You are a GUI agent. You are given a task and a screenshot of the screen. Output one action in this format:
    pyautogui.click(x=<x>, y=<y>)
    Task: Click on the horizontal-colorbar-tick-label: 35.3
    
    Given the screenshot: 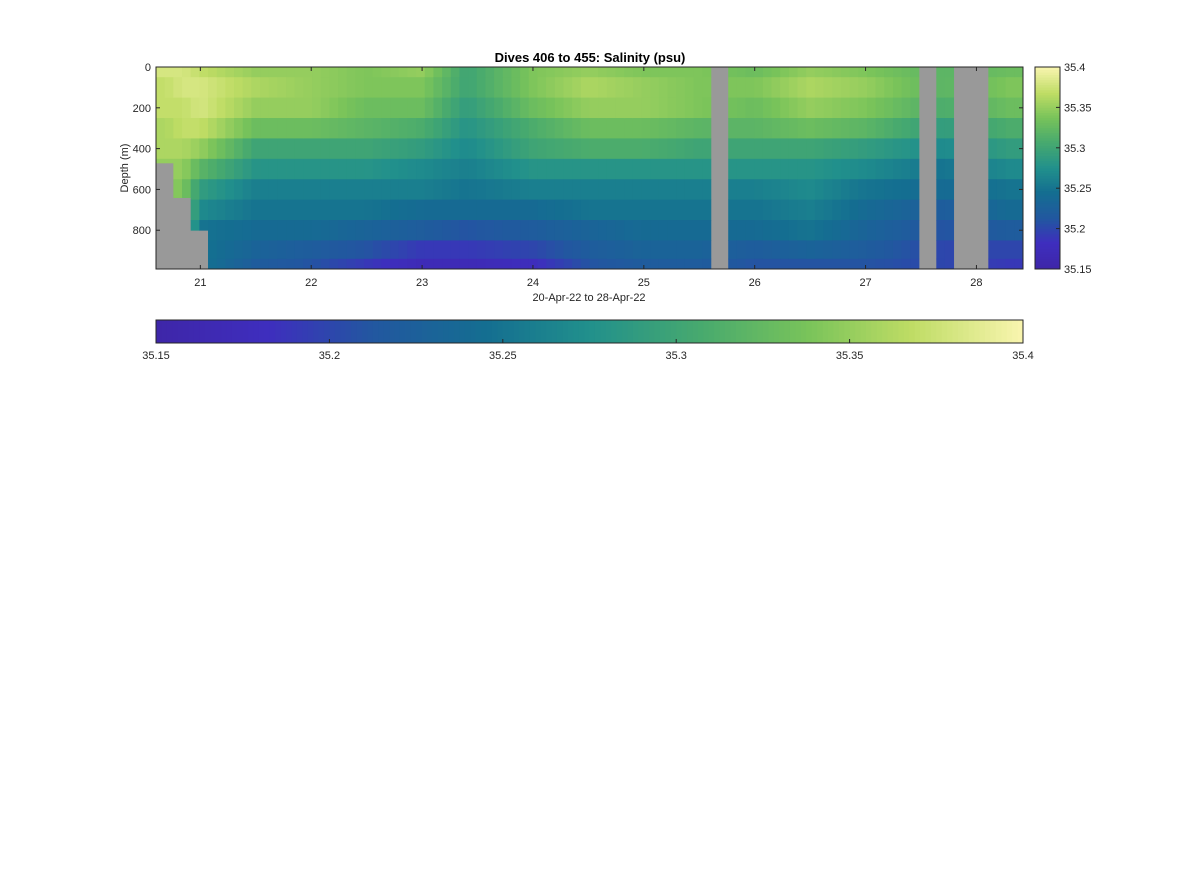 What is the action you would take?
    pyautogui.click(x=675, y=356)
    